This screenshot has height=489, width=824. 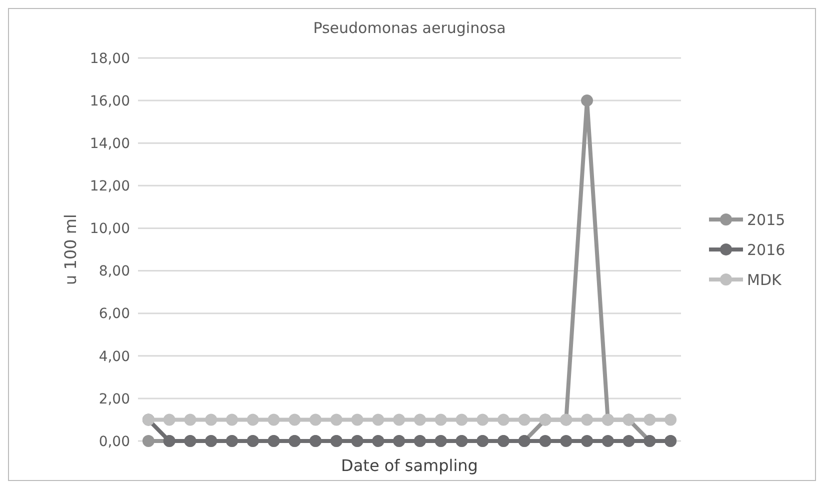 What do you see at coordinates (766, 219) in the screenshot?
I see `legend-label: 2015` at bounding box center [766, 219].